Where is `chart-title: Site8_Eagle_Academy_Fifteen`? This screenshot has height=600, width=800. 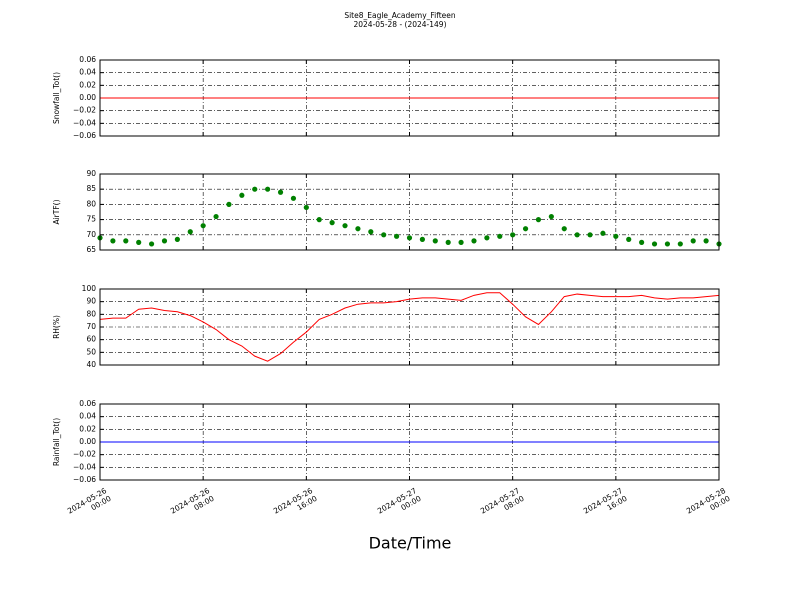
chart-title: Site8_Eagle_Academy_Fifteen is located at coordinates (400, 15).